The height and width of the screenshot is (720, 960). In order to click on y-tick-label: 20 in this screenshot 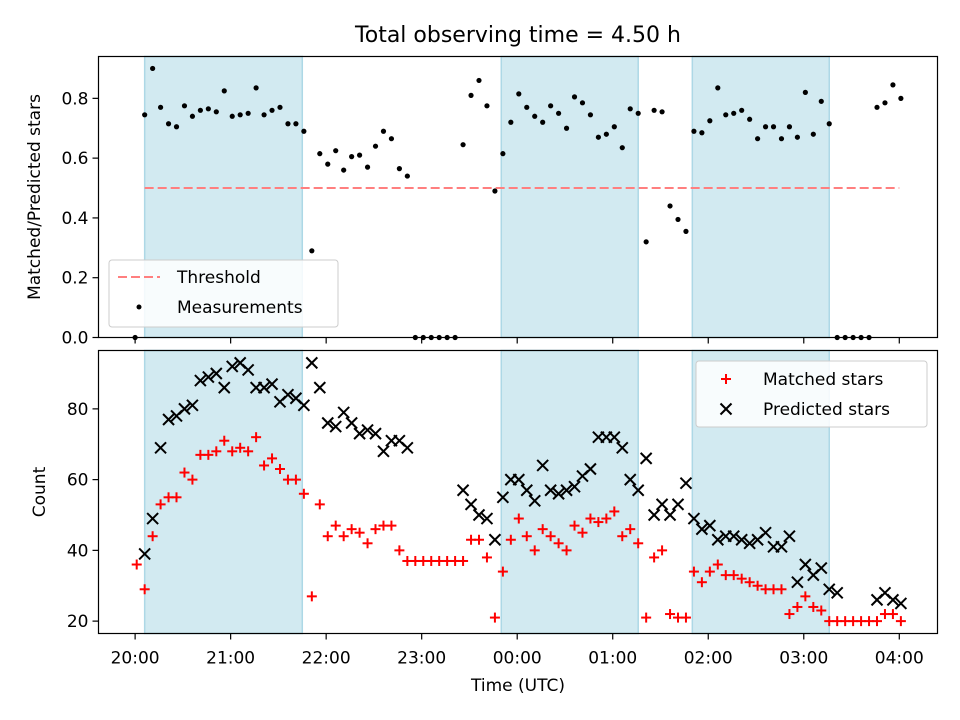, I will do `click(78, 622)`.